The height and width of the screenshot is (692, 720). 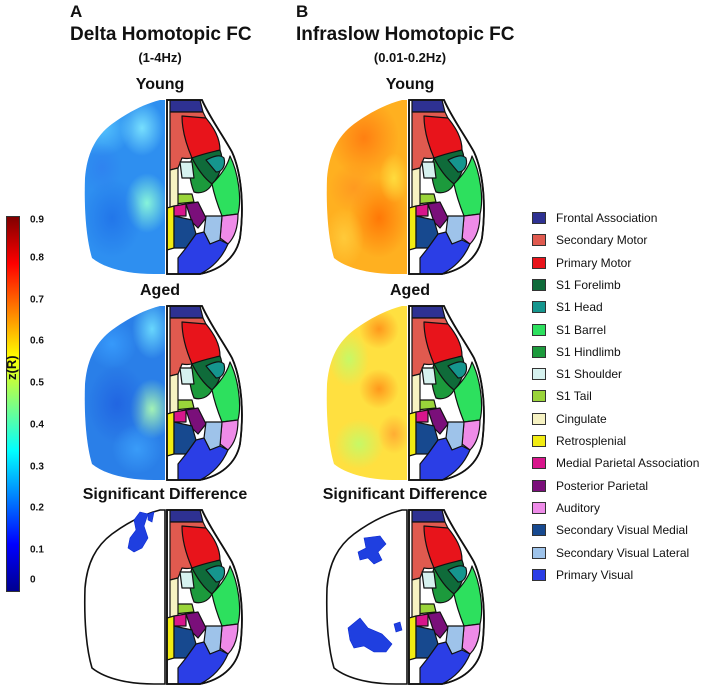 I want to click on legend-label: Posterior Parietal, so click(x=602, y=485).